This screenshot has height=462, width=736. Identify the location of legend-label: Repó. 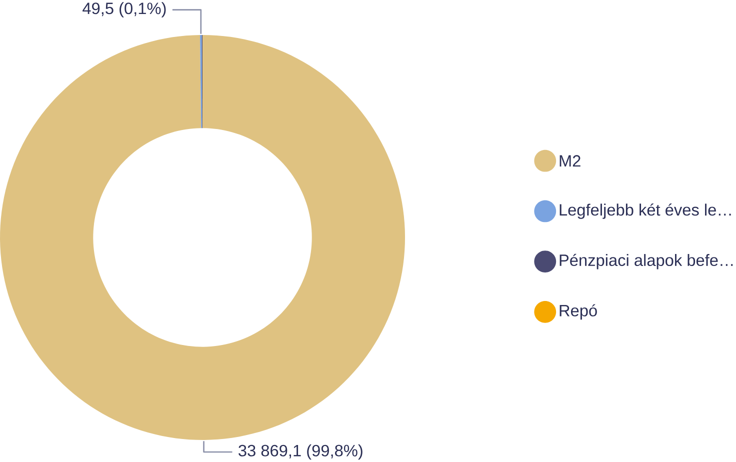
(578, 312).